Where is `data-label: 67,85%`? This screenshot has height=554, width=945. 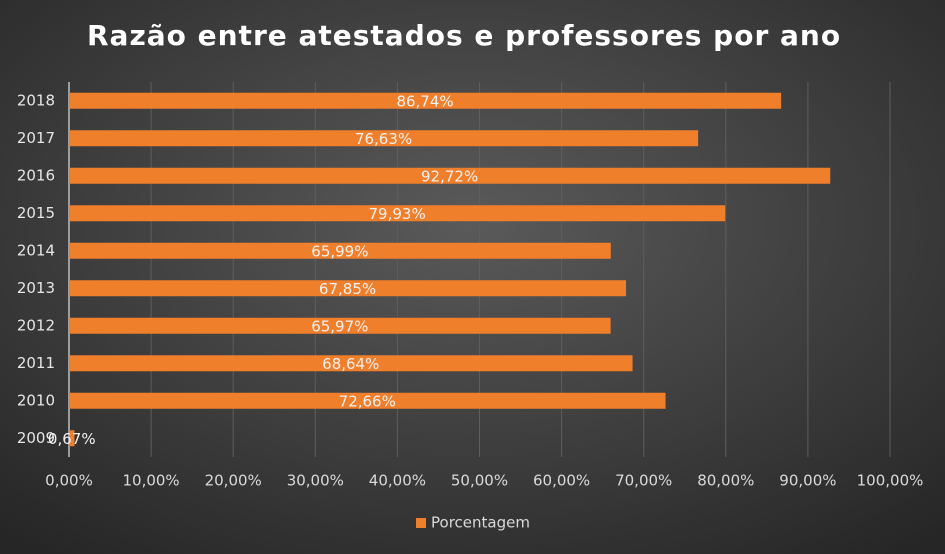 data-label: 67,85% is located at coordinates (347, 289).